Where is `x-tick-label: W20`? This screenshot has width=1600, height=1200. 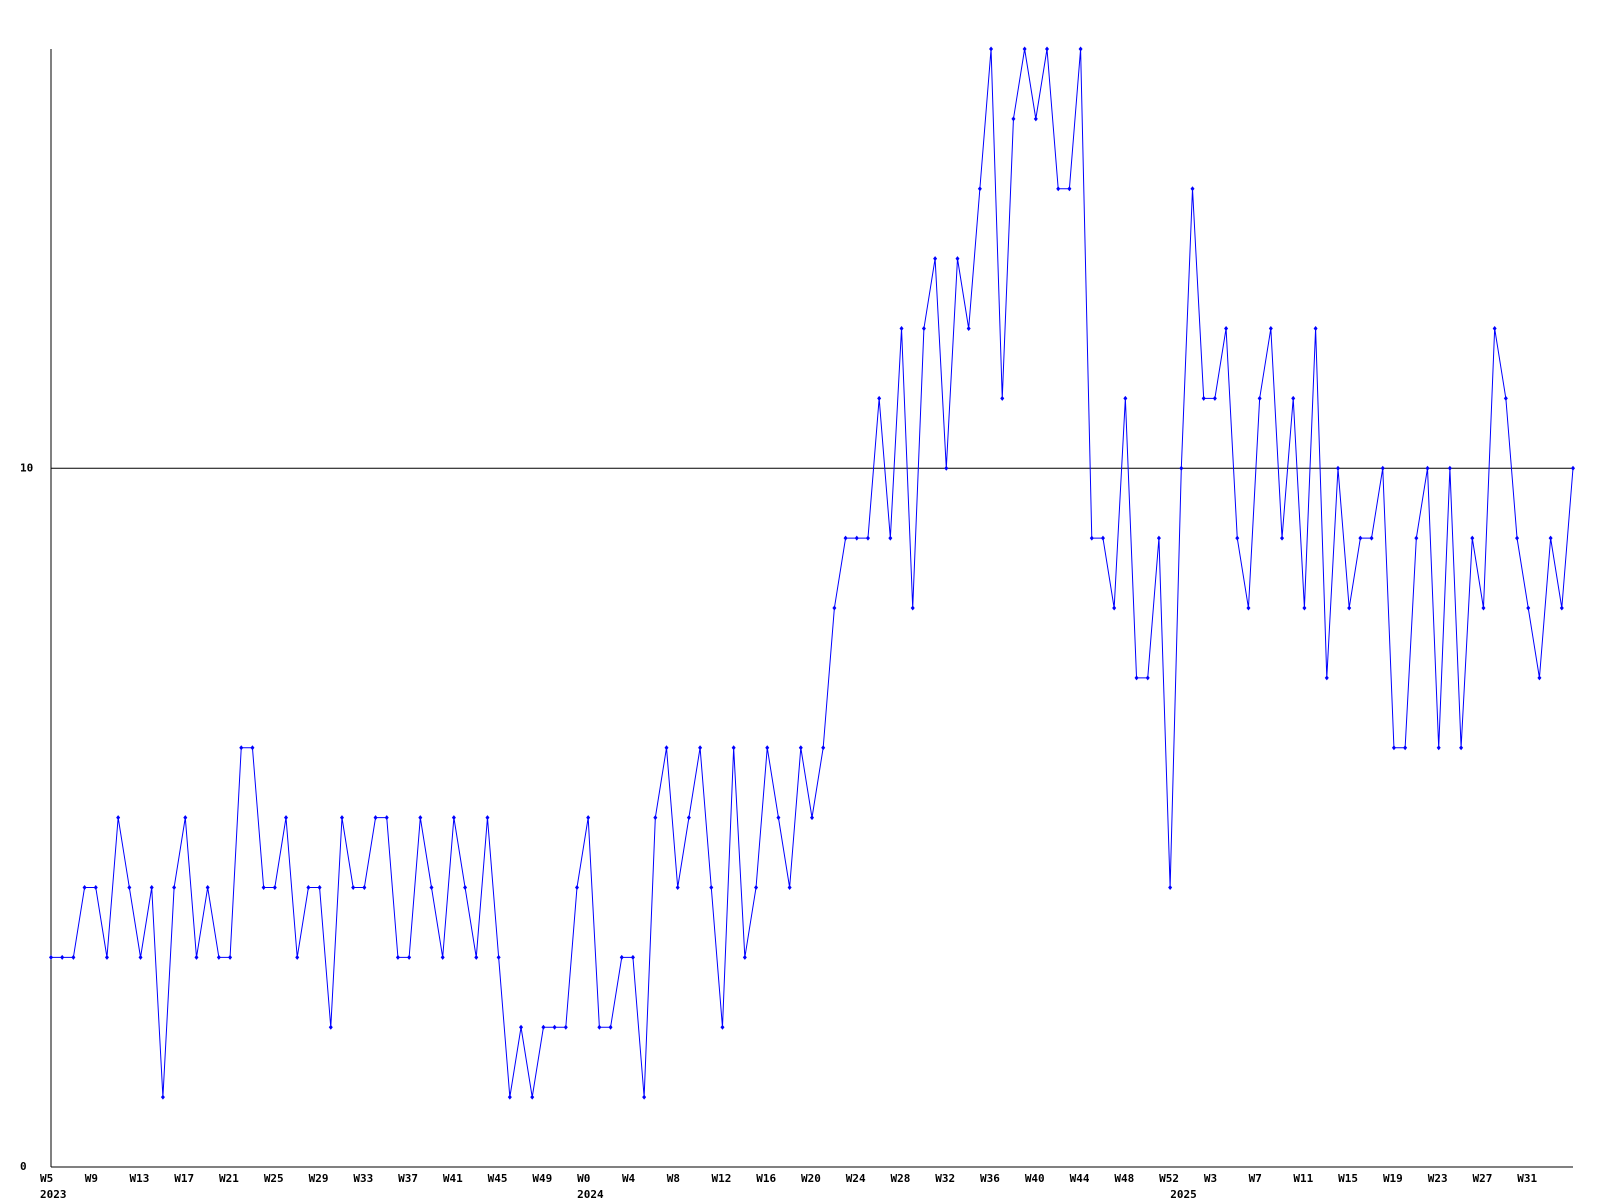
x-tick-label: W20 is located at coordinates (811, 1178).